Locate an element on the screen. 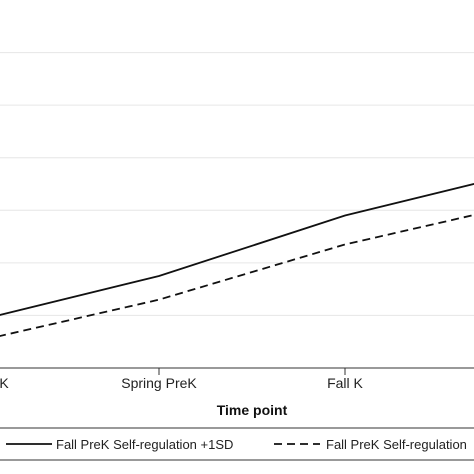 This screenshot has height=474, width=474. x-axis-title: Time point is located at coordinates (252, 410).